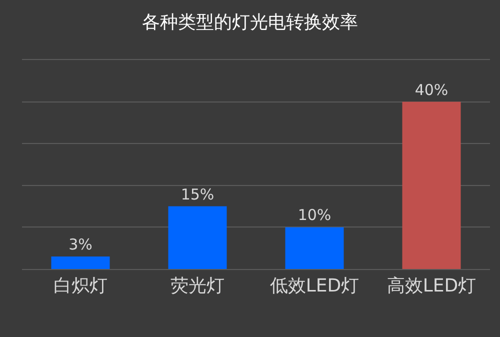 The width and height of the screenshot is (500, 337). I want to click on chart-title: 各种类型的灯光电转换效率, so click(250, 22).